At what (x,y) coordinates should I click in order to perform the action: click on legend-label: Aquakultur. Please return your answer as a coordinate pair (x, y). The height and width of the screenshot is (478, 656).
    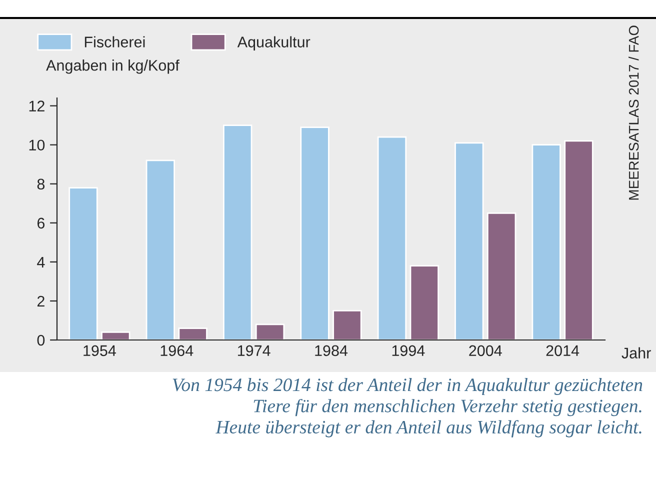
    Looking at the image, I should click on (273, 43).